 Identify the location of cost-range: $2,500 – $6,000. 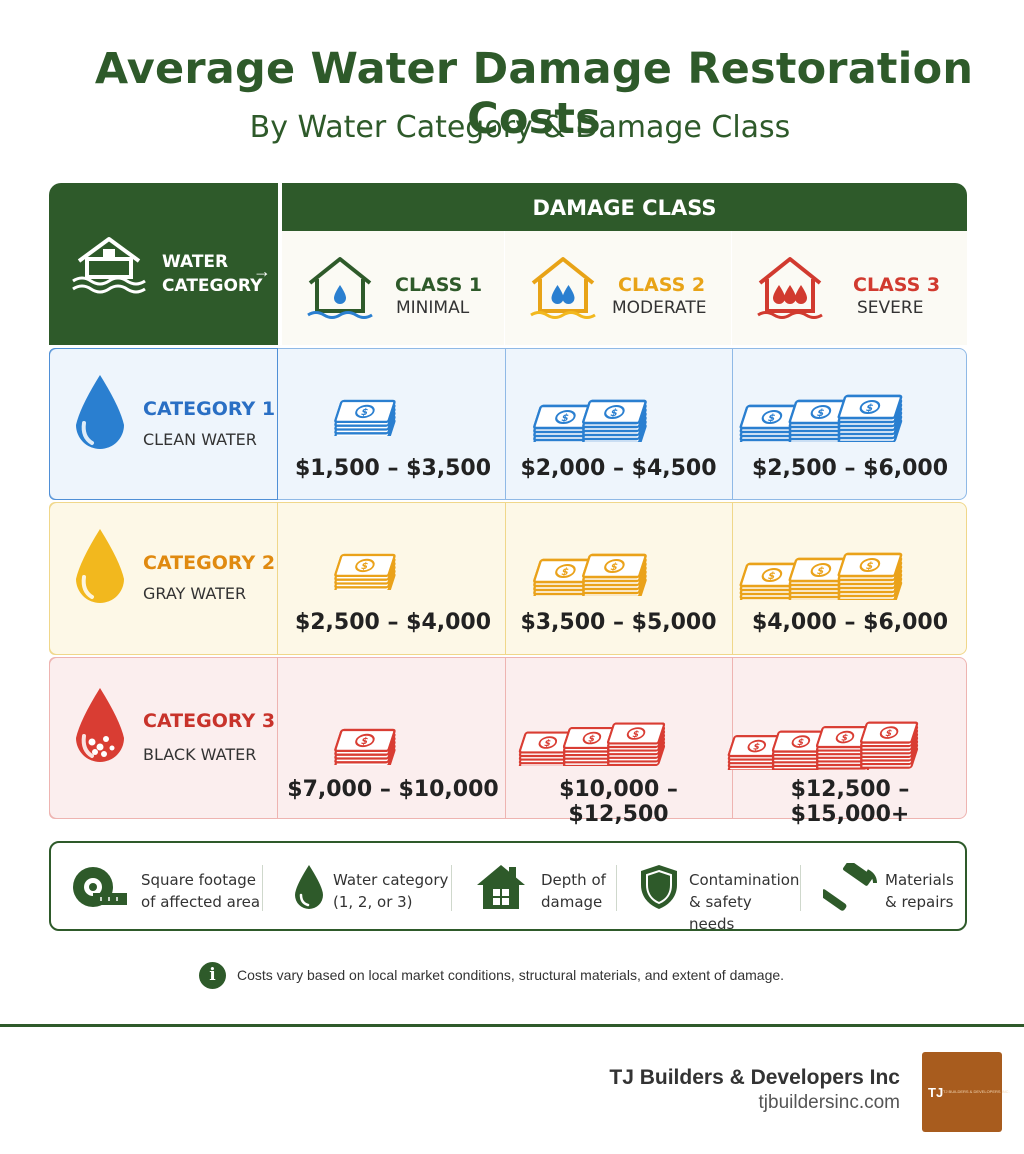
(850, 468).